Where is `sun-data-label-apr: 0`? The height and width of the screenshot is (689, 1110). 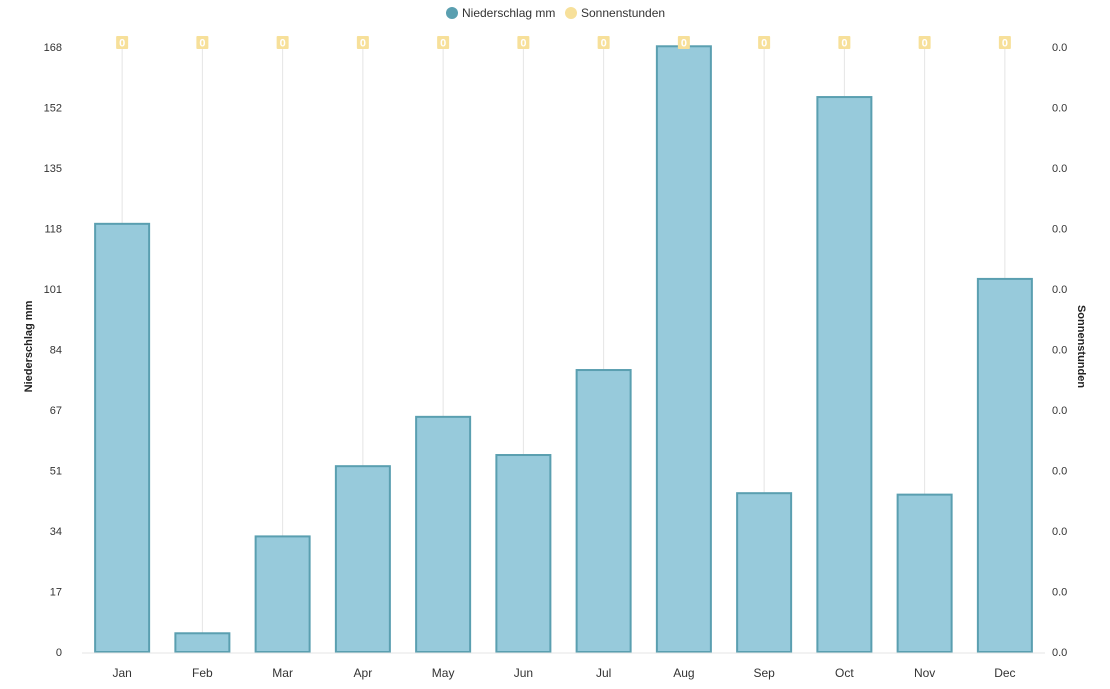 sun-data-label-apr: 0 is located at coordinates (363, 44).